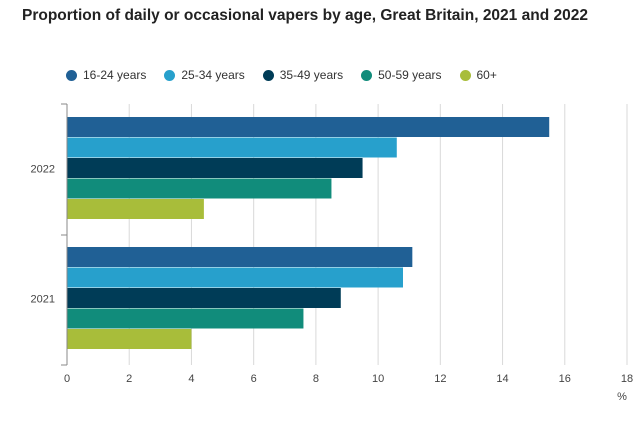 The image size is (634, 427). Describe the element at coordinates (254, 379) in the screenshot. I see `x-tick-label: 6` at that location.